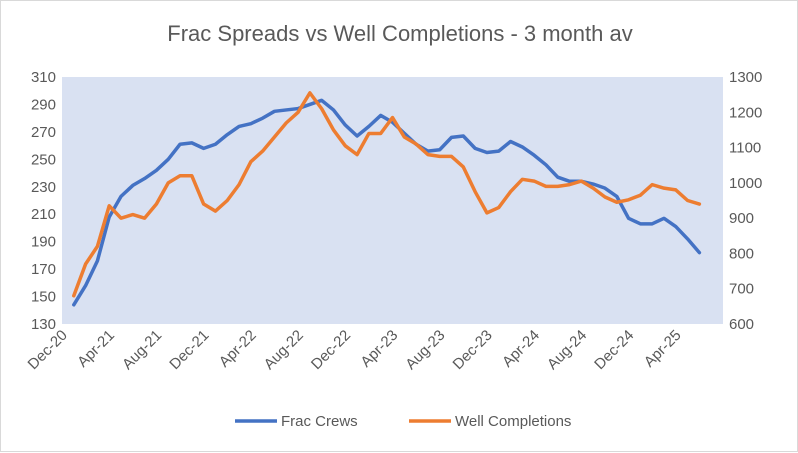 The height and width of the screenshot is (453, 798). Describe the element at coordinates (43, 132) in the screenshot. I see `left-tick-label: 270` at that location.